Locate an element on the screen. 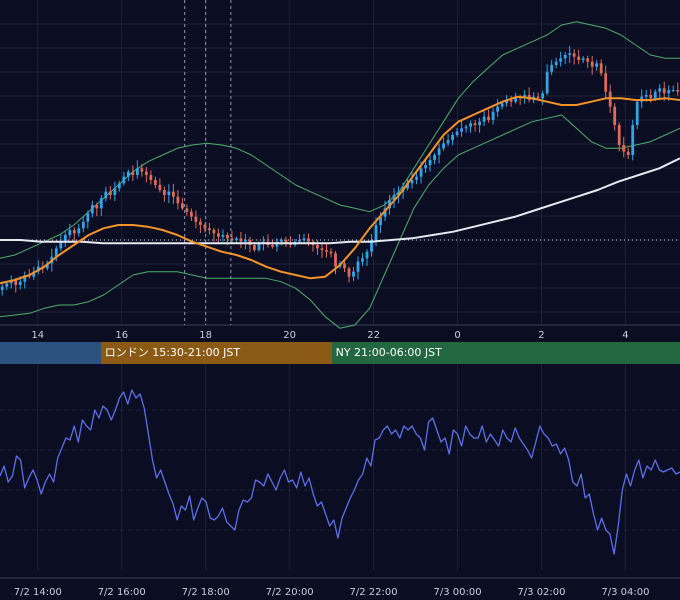 The image size is (680, 600). session-newyork: NY 21:00-06:00 JST is located at coordinates (505, 353).